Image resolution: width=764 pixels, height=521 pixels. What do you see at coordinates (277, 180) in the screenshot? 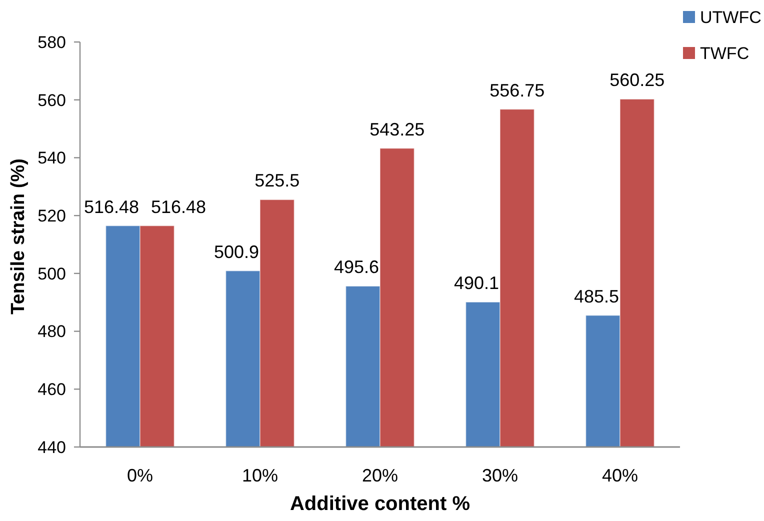
I see `data-label: 525.5` at bounding box center [277, 180].